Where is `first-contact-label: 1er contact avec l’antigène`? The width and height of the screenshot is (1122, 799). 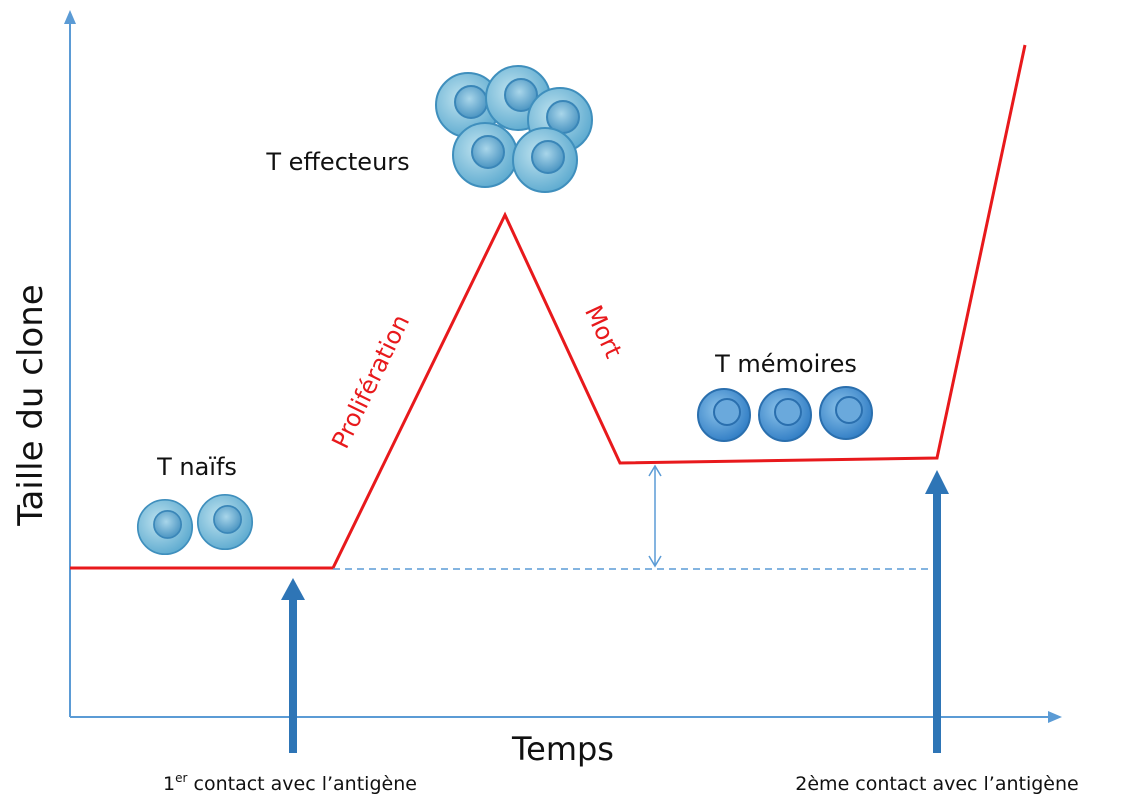 first-contact-label: 1er contact avec l’antigène is located at coordinates (290, 783).